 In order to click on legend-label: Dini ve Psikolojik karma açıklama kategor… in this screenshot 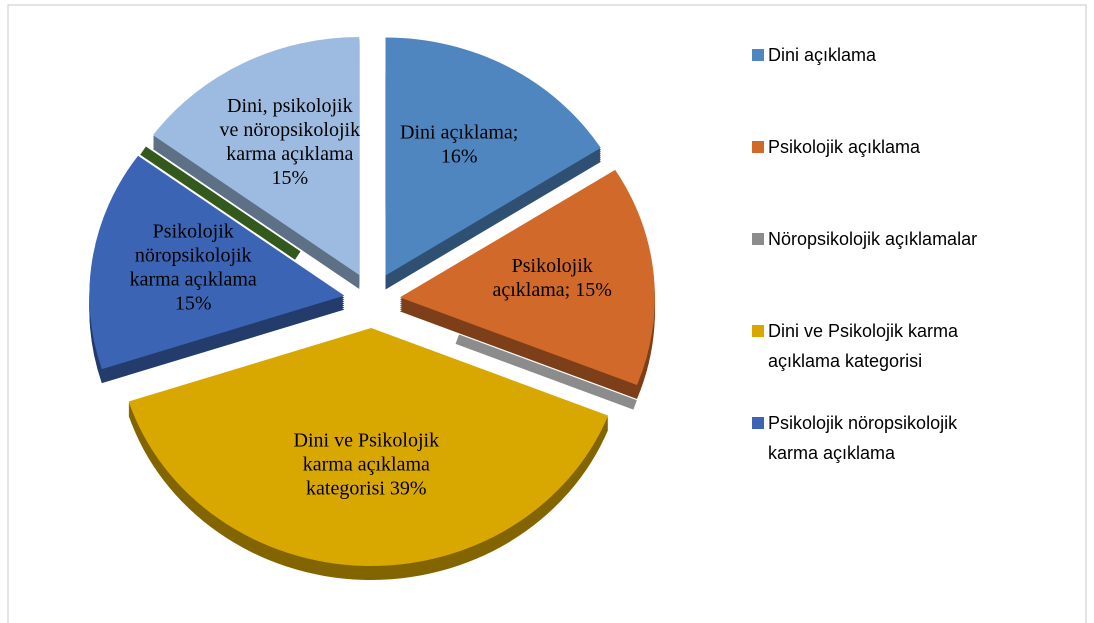, I will do `click(863, 346)`.